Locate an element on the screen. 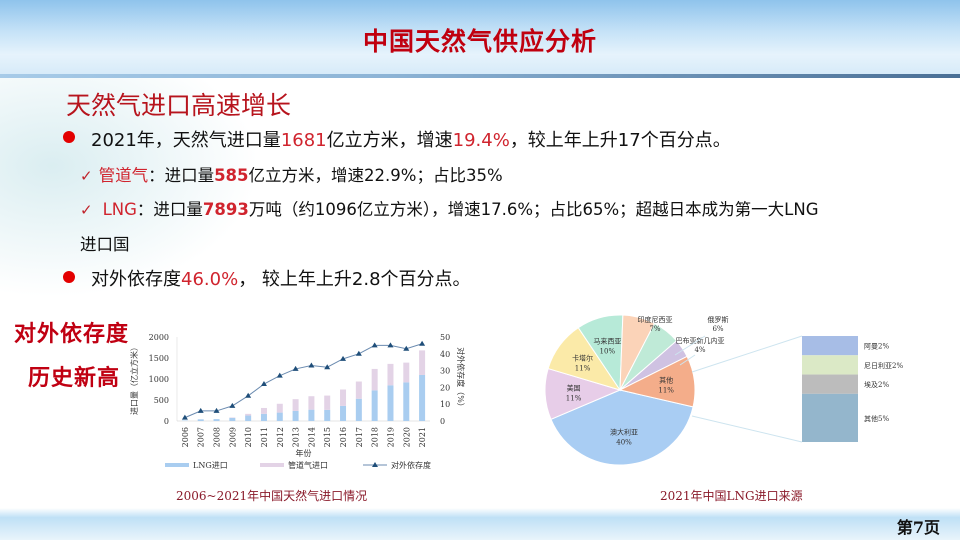  breakdown-label: 埃及2% is located at coordinates (876, 384).